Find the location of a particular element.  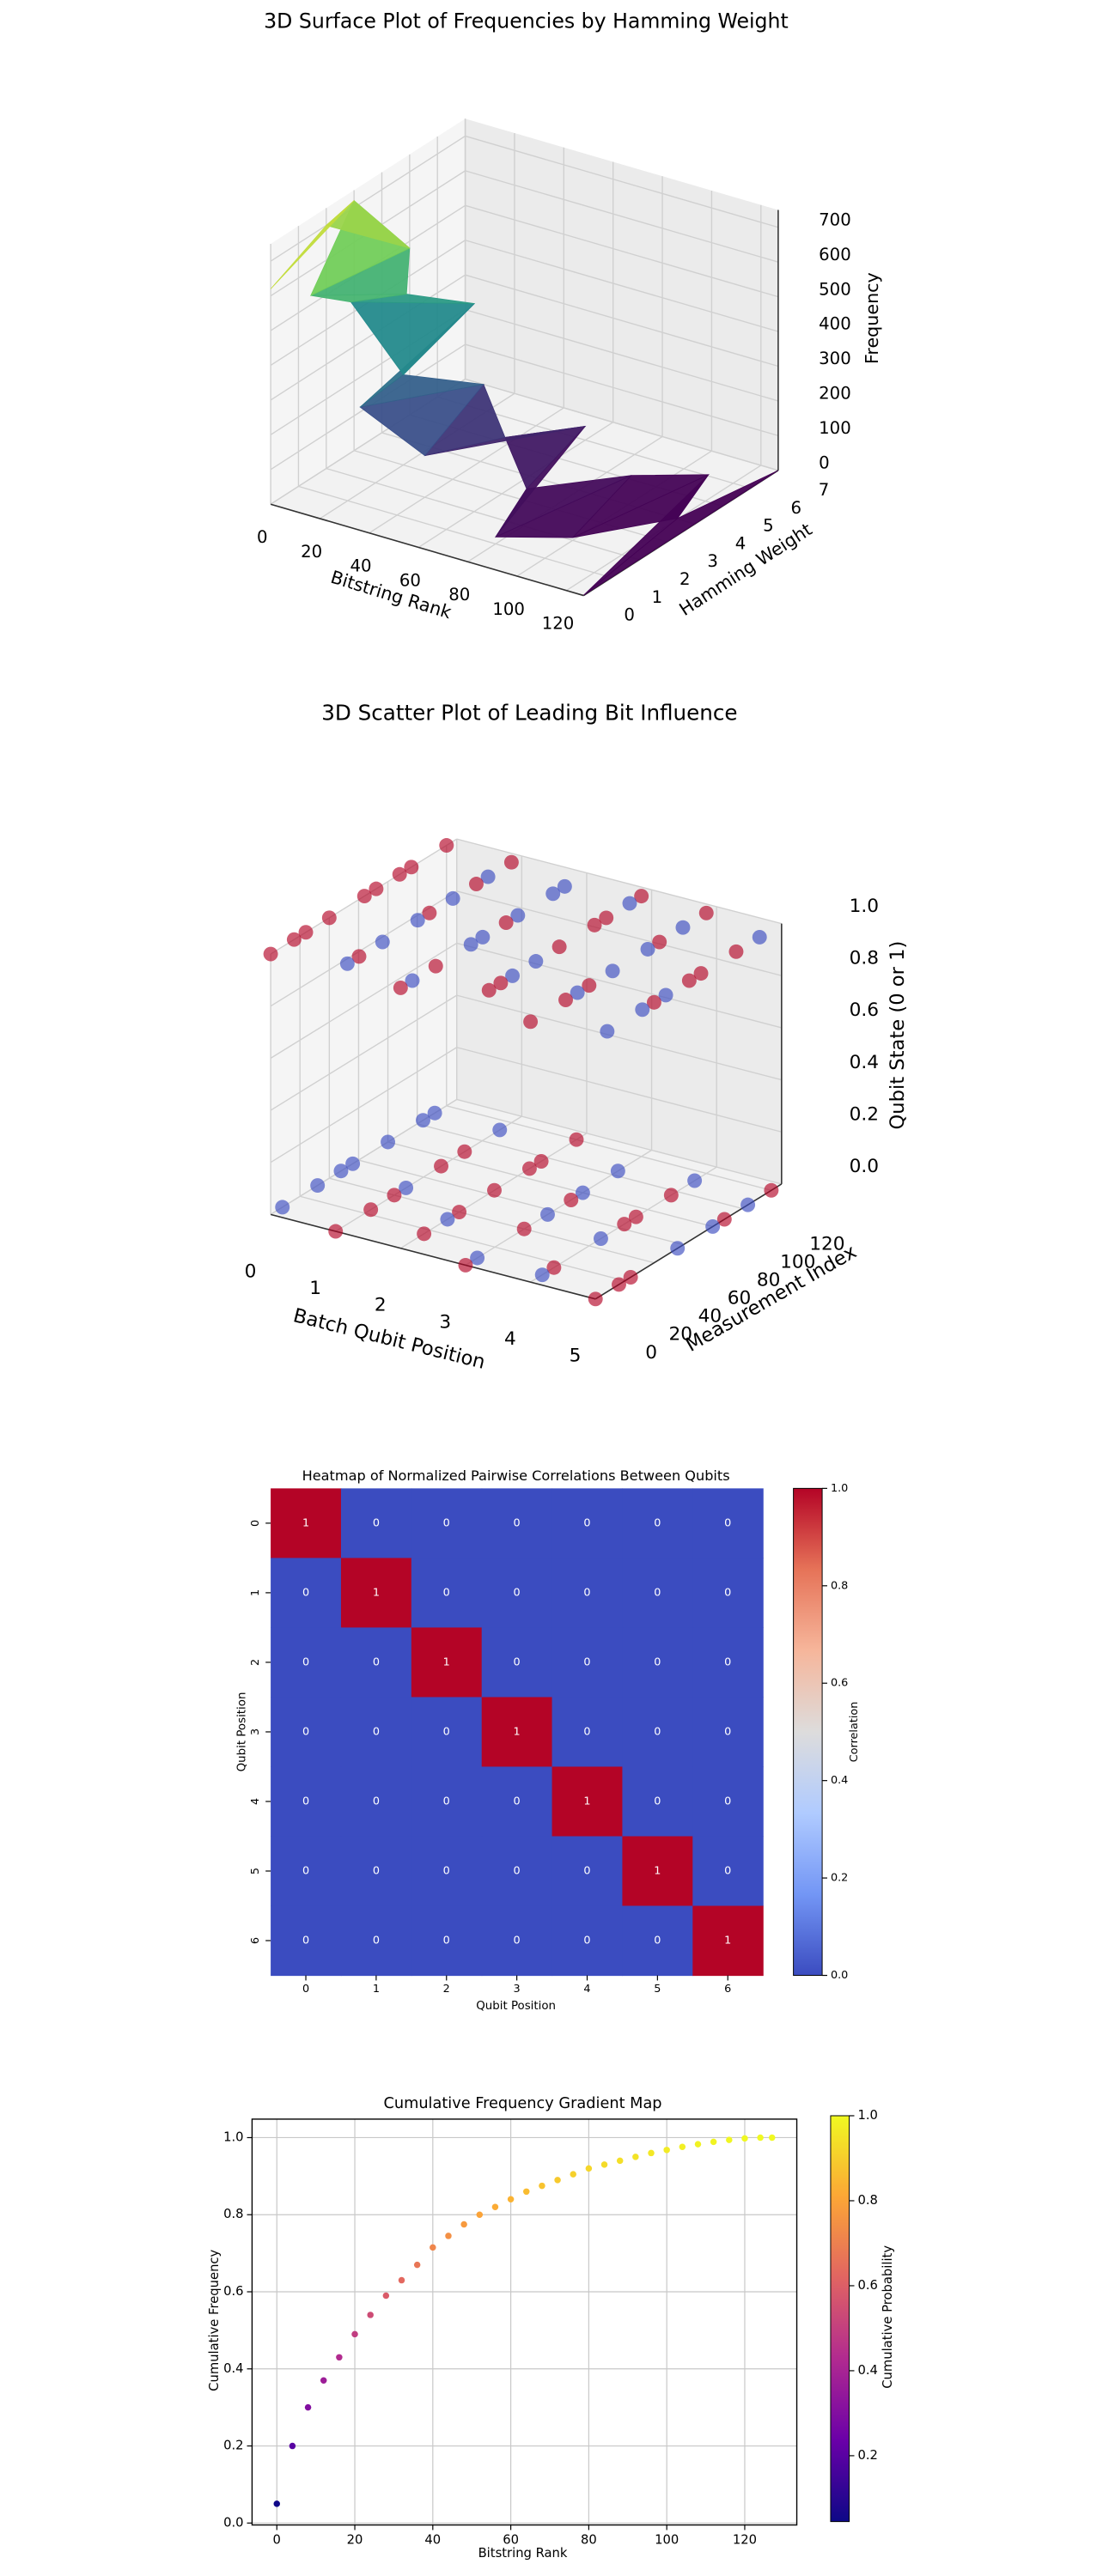

z-axis-label: Qubit State (0 or 1) is located at coordinates (898, 1035).